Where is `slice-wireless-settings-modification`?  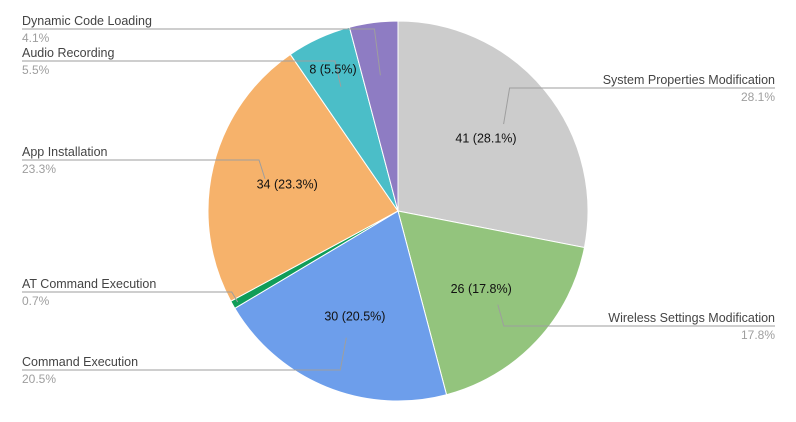 slice-wireless-settings-modification is located at coordinates (491, 303).